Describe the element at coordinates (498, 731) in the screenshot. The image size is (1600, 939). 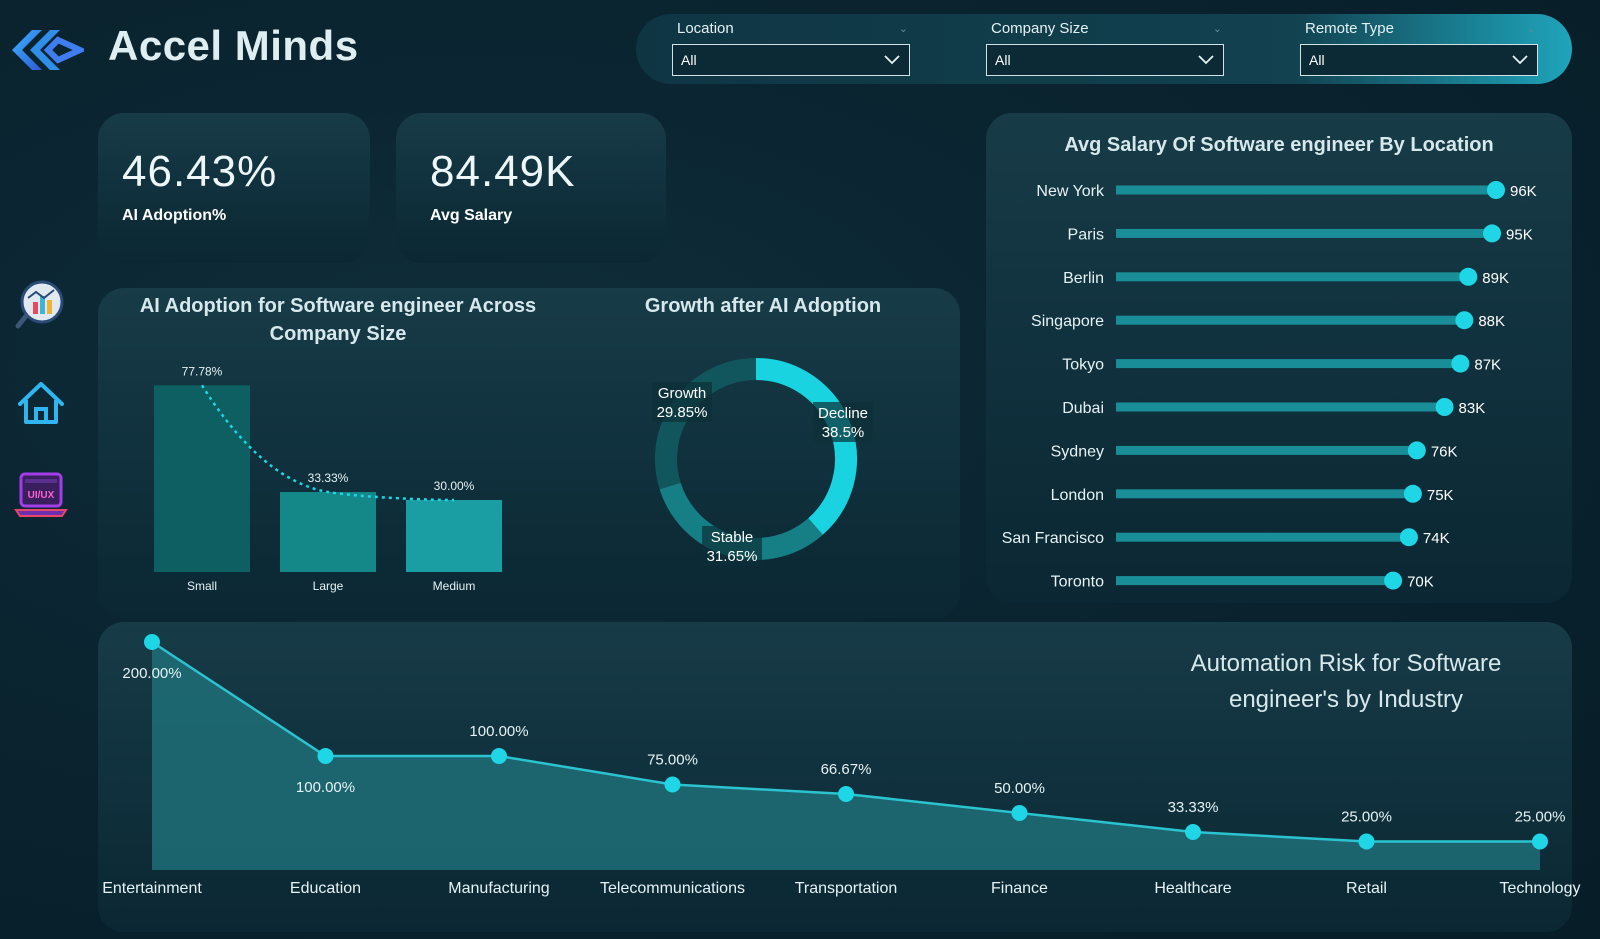
I see `area-data-label: 100.00%` at that location.